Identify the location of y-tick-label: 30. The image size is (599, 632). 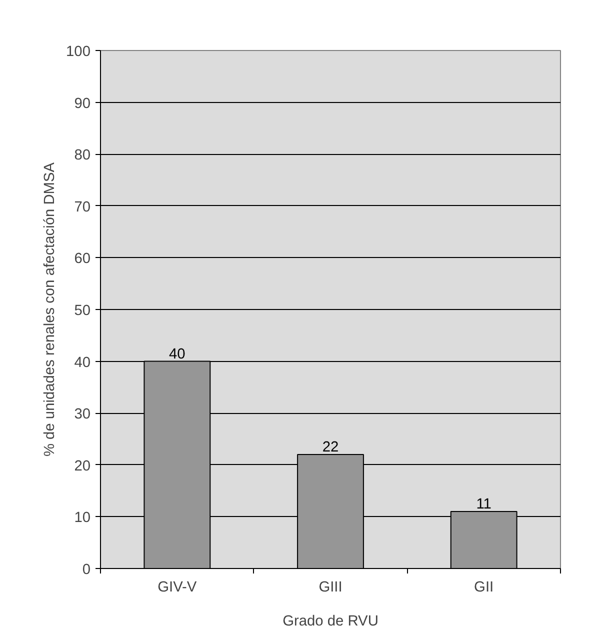
(82, 414).